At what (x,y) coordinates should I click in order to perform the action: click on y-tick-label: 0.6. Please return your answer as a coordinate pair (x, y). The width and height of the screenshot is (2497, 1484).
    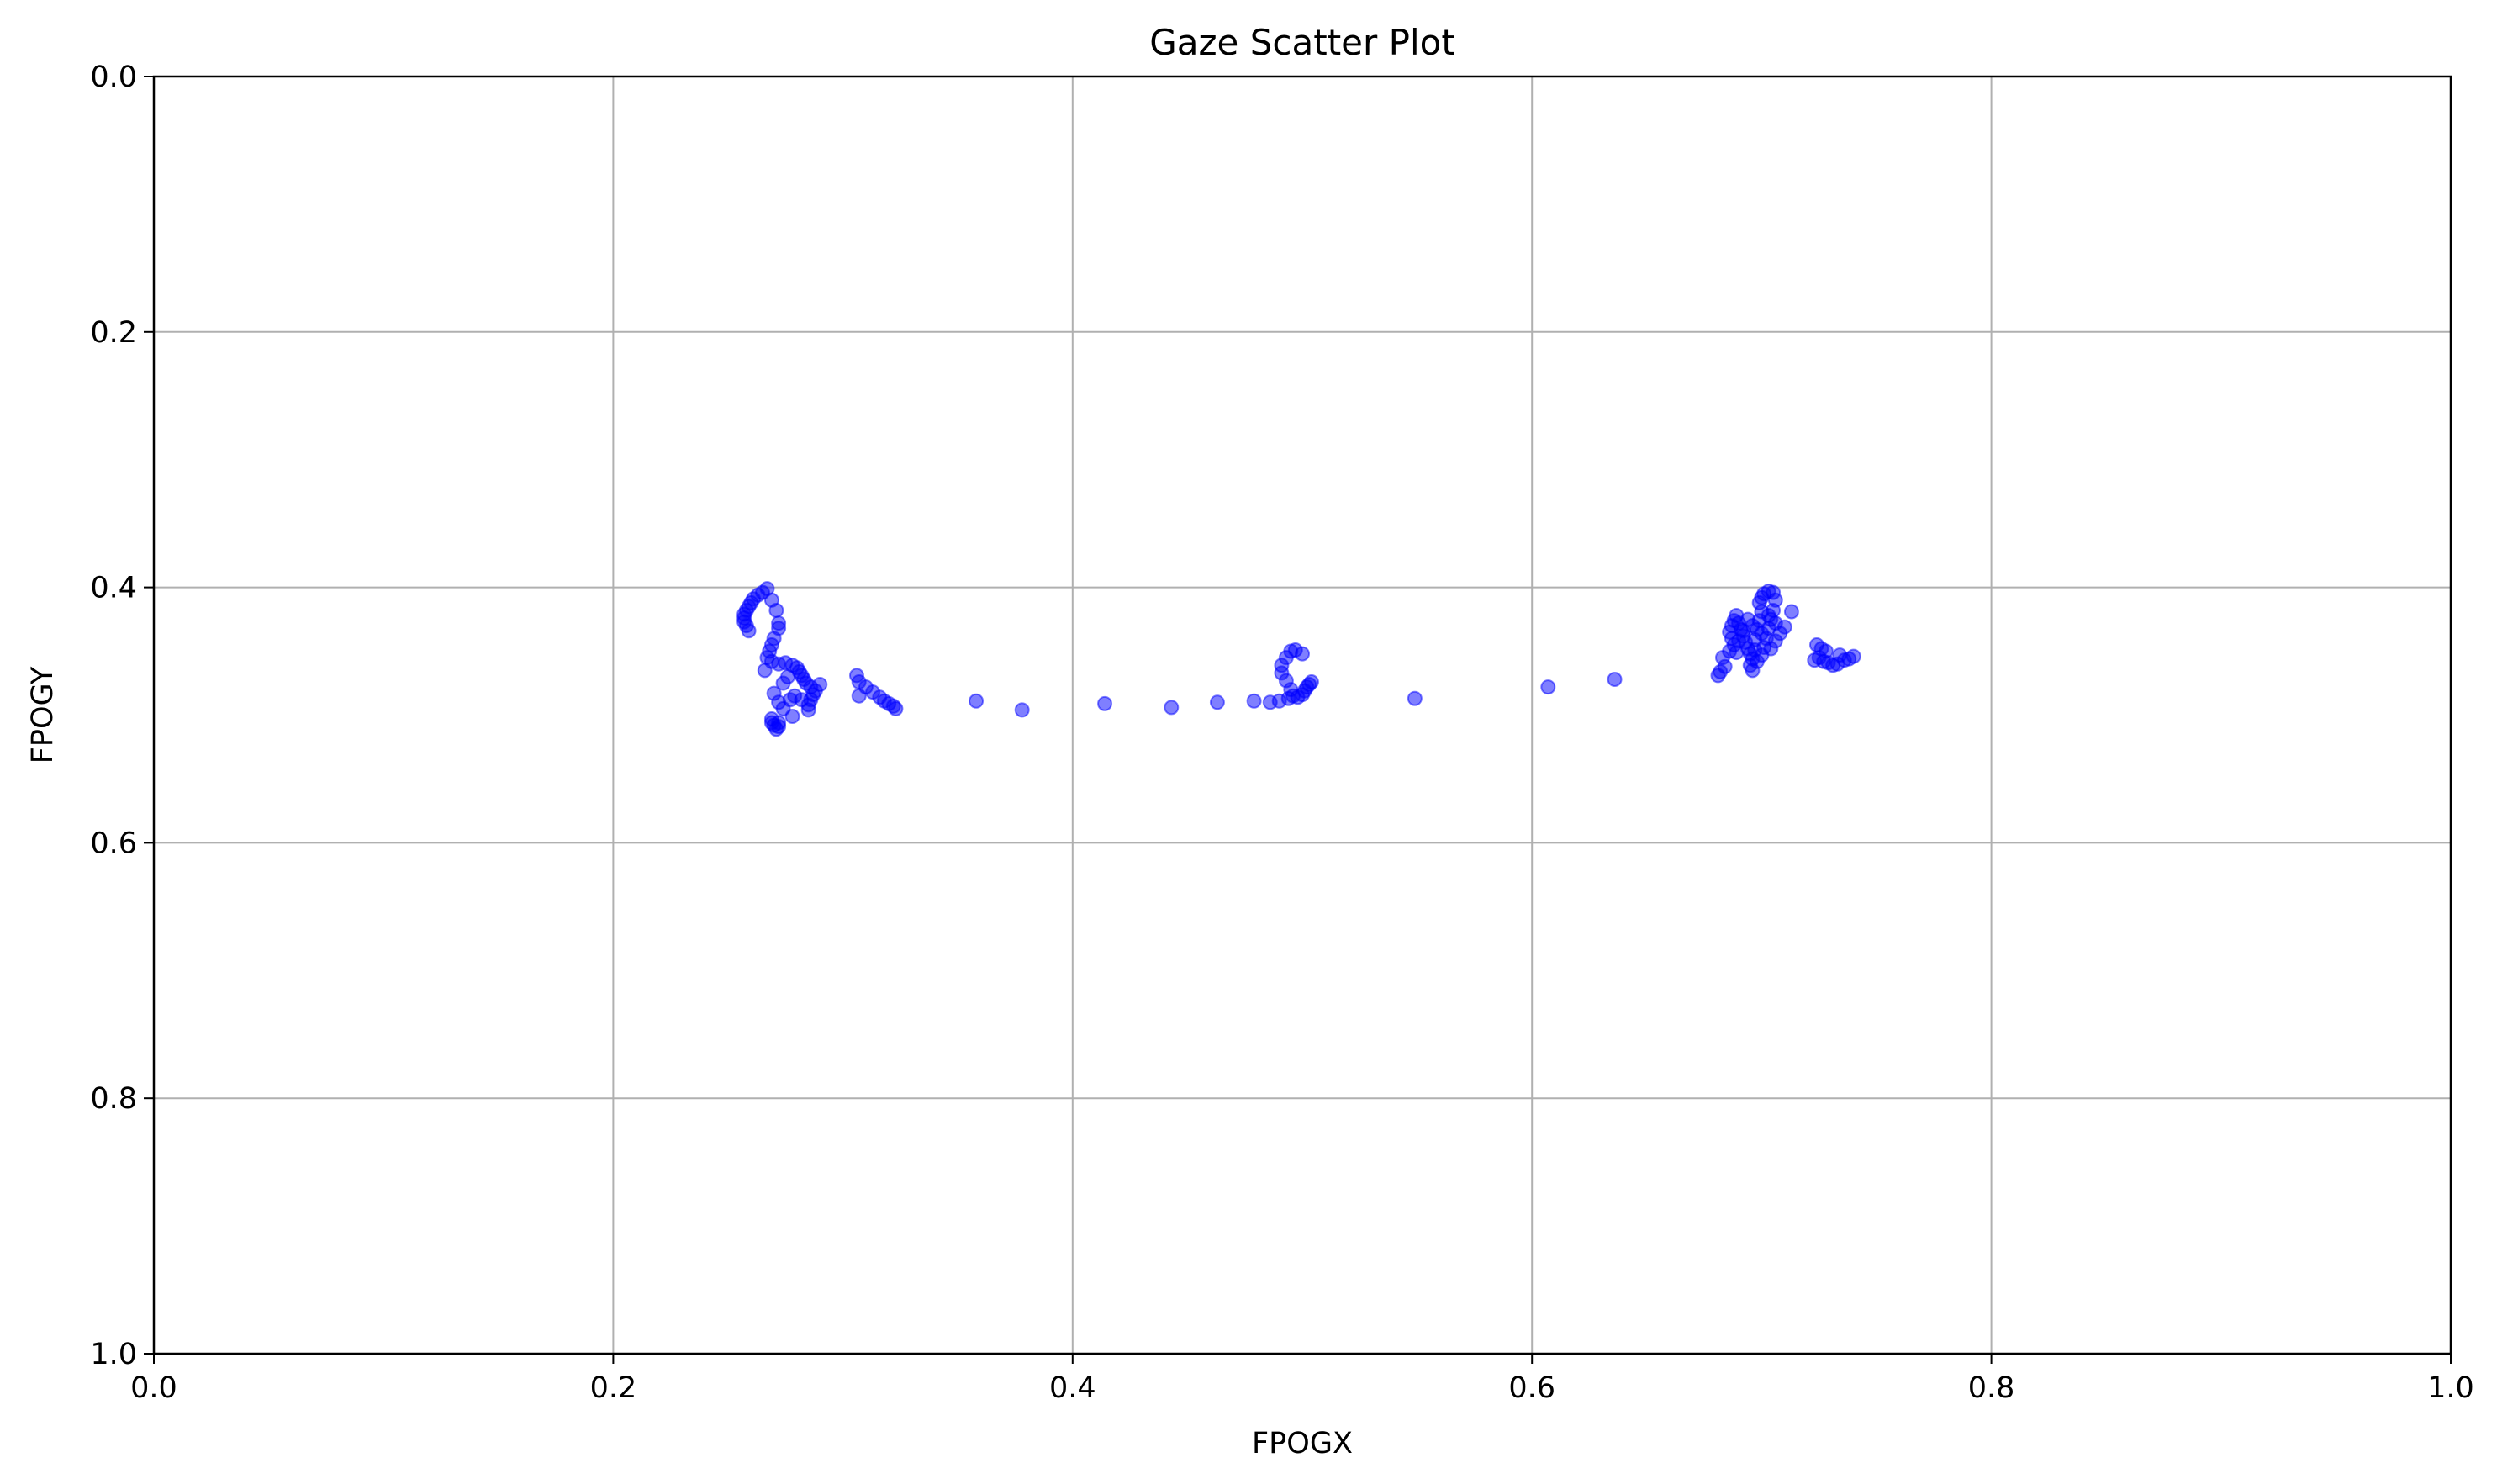
    Looking at the image, I should click on (113, 843).